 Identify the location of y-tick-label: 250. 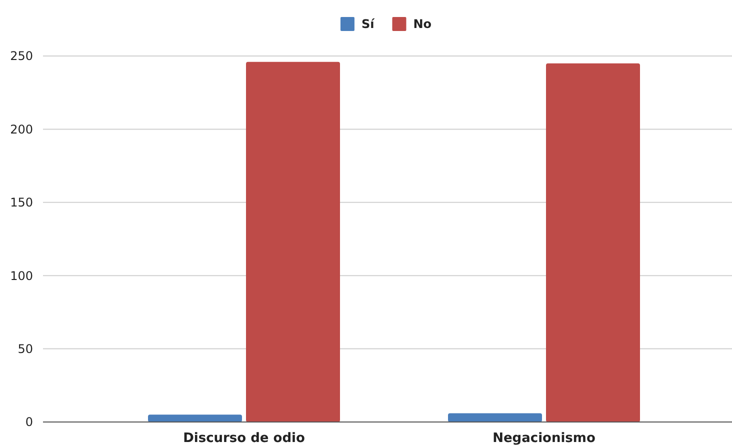
(21, 56).